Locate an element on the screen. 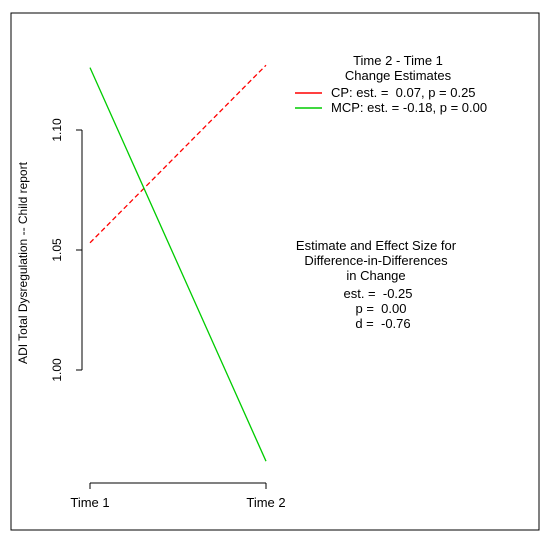  annotation-line3: in Change is located at coordinates (375, 275).